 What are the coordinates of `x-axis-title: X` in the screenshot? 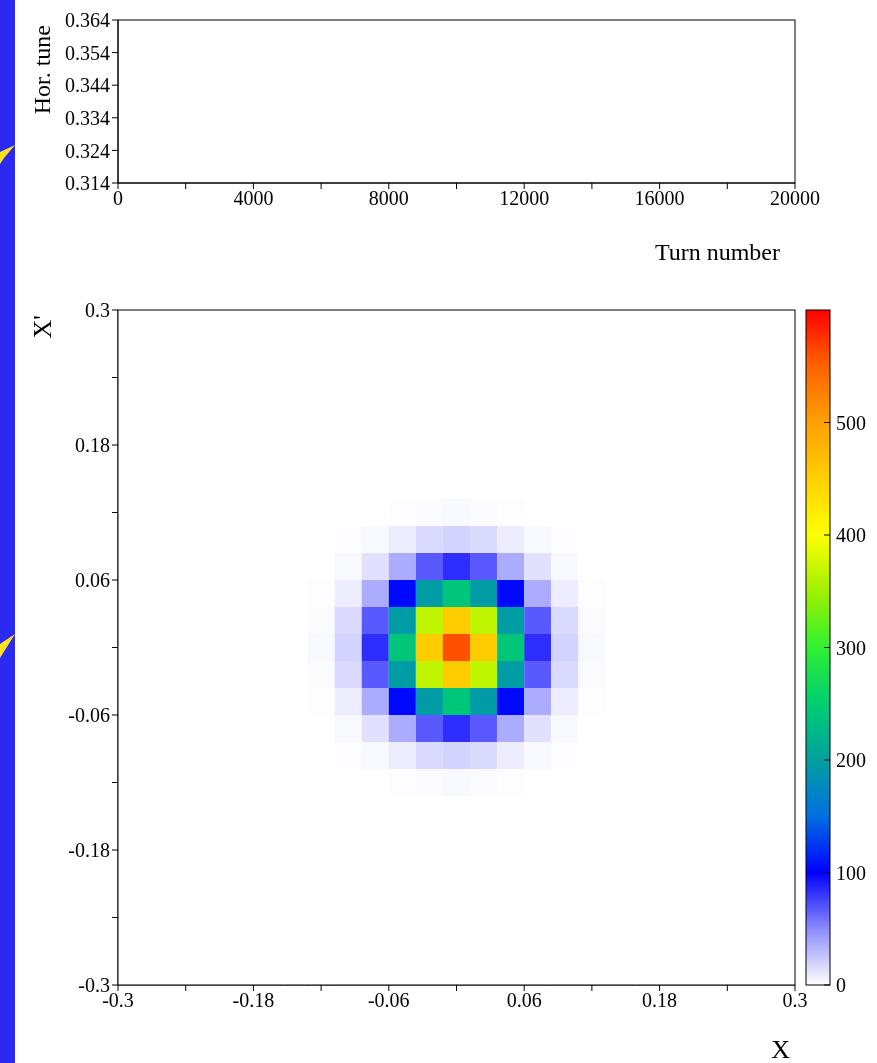 It's located at (781, 1049).